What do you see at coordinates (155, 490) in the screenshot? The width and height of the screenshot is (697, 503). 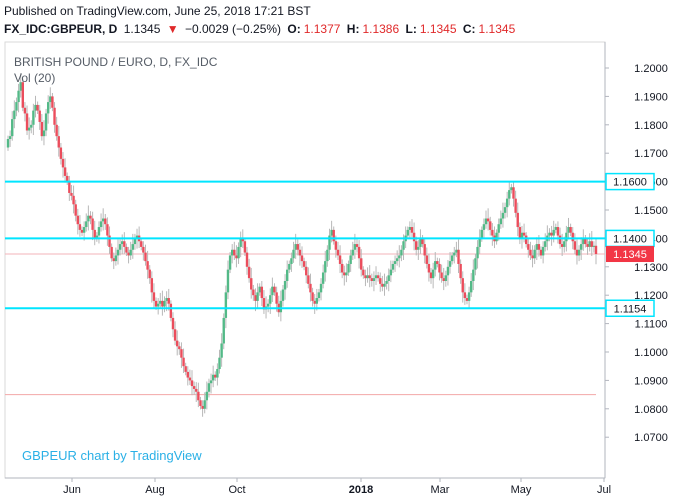 I see `x-tick-label: Aug` at bounding box center [155, 490].